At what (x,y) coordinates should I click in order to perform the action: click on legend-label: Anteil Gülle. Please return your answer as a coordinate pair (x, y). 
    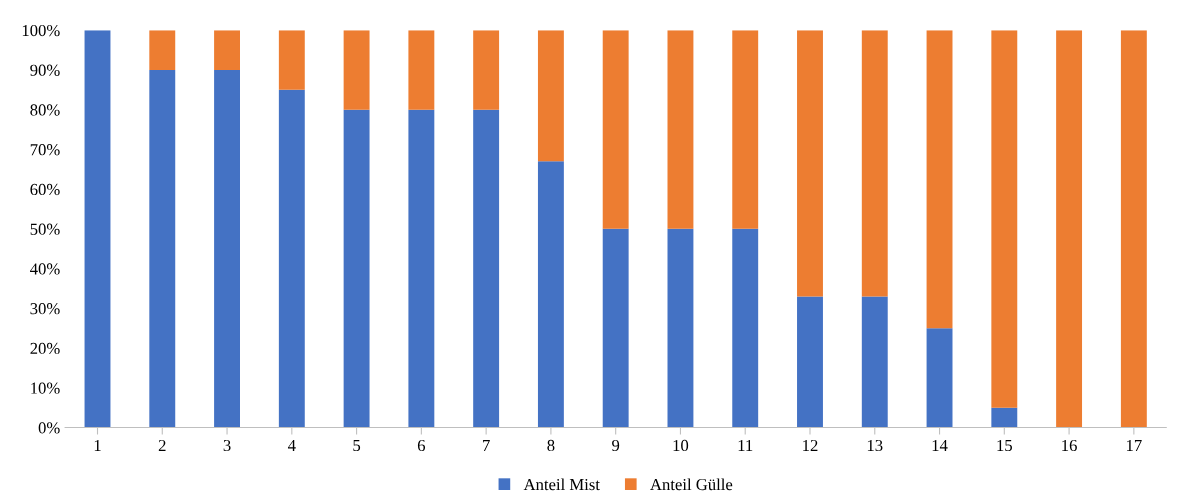
    Looking at the image, I should click on (691, 484).